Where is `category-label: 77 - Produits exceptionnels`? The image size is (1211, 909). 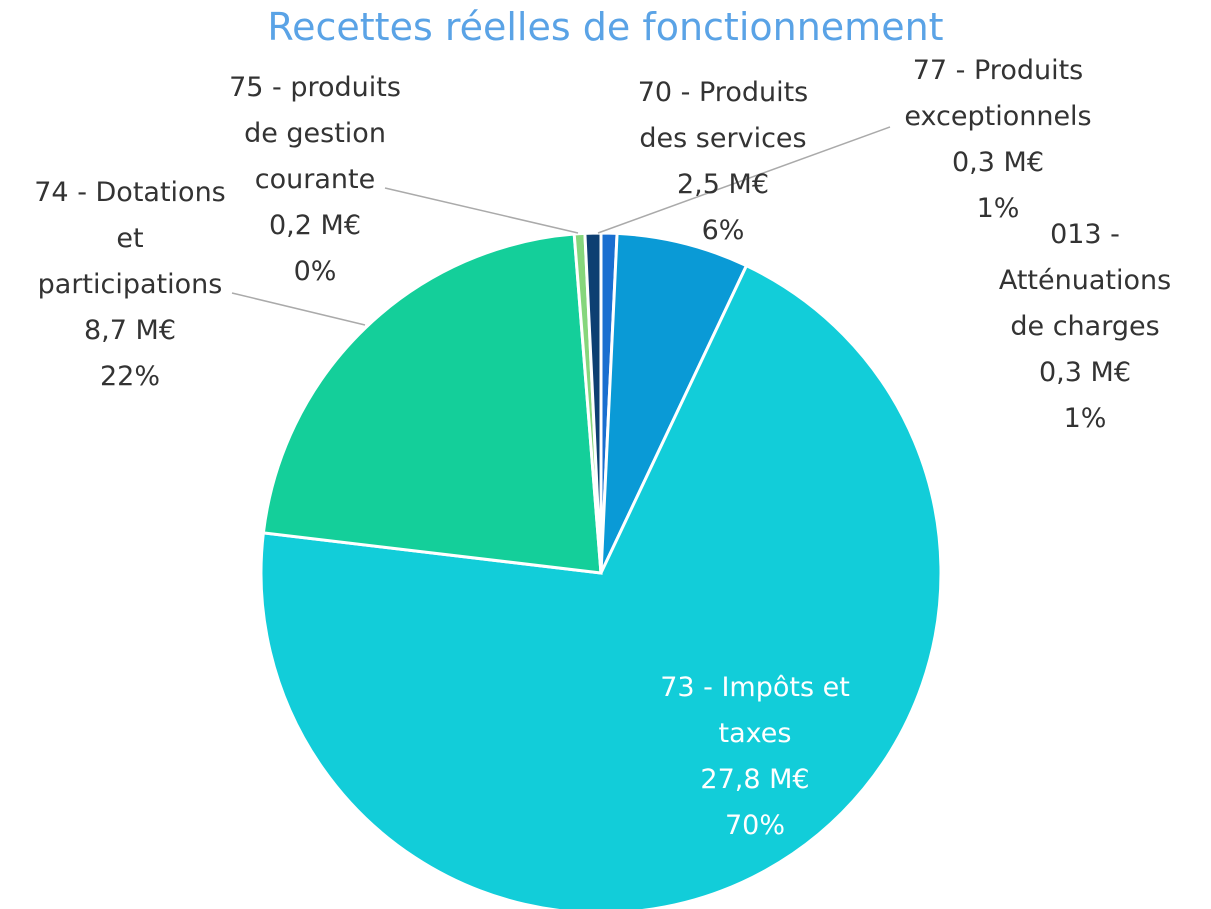 category-label: 77 - Produits exceptionnels is located at coordinates (998, 93).